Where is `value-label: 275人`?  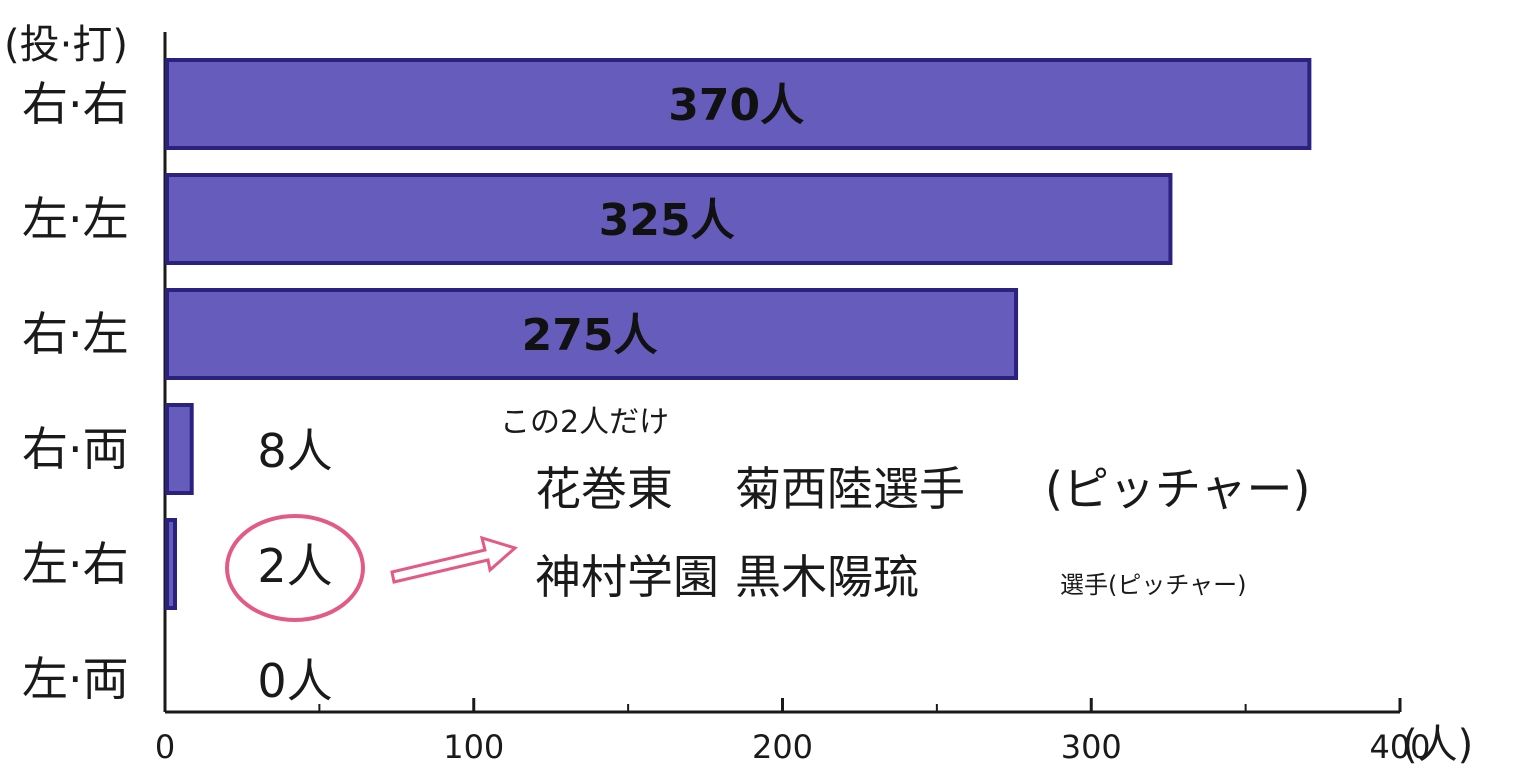 value-label: 275人 is located at coordinates (590, 335).